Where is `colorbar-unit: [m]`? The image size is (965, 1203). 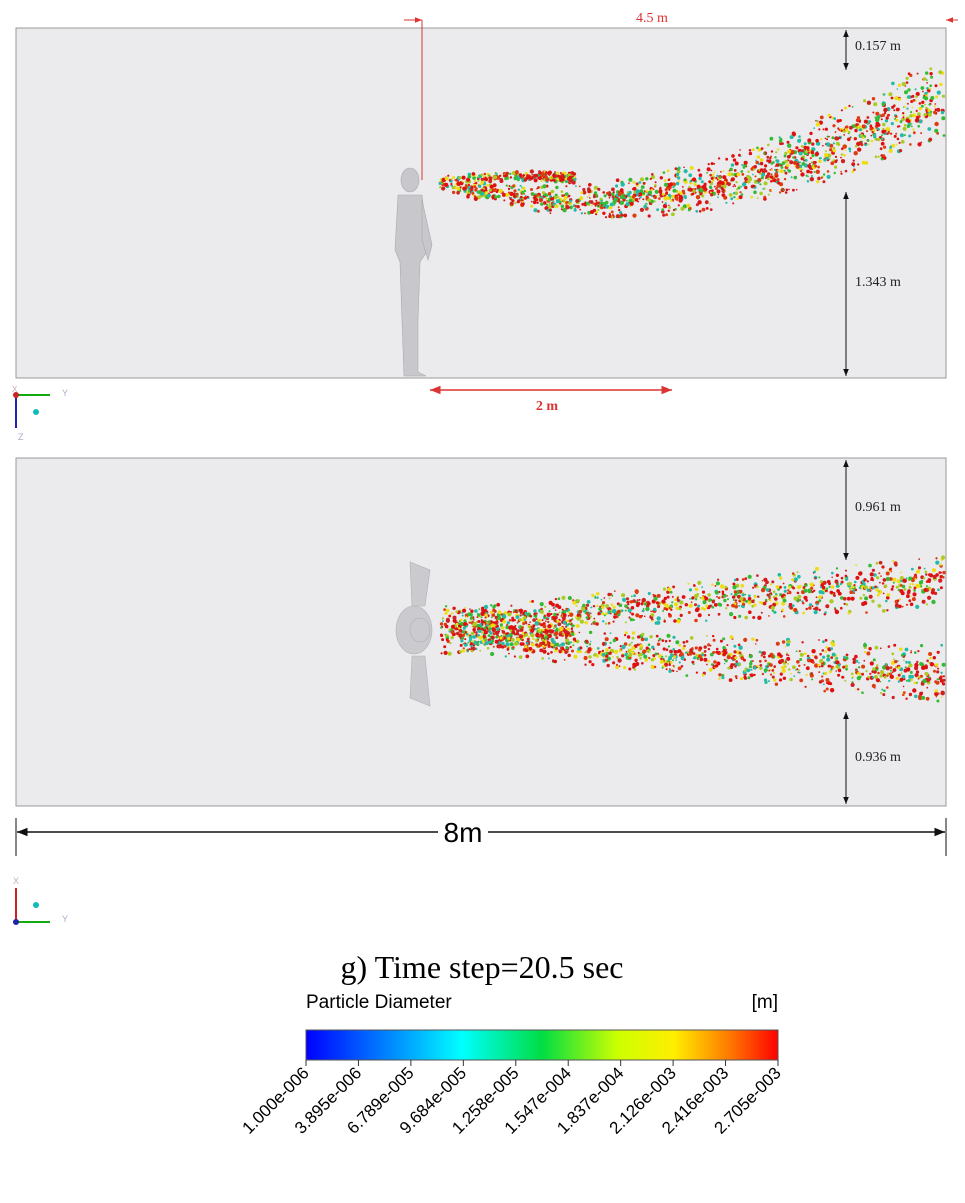 colorbar-unit: [m] is located at coordinates (765, 1002).